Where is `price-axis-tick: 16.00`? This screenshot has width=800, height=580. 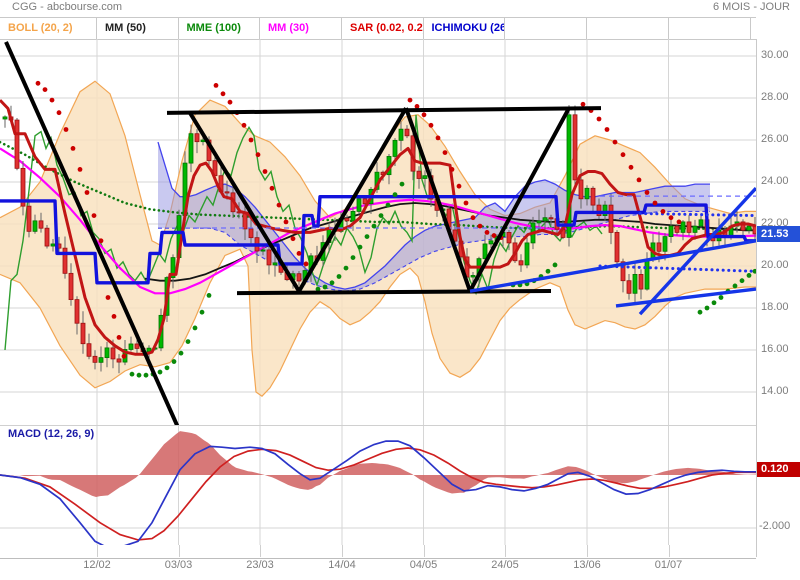
price-axis-tick: 16.00 is located at coordinates (775, 349).